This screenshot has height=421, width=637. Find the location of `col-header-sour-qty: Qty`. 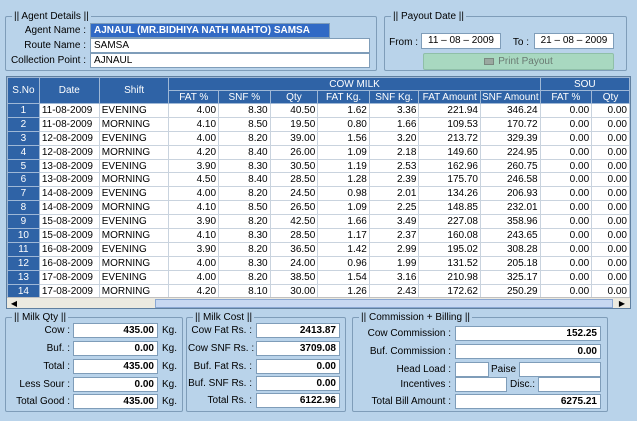

col-header-sour-qty: Qty is located at coordinates (610, 97).